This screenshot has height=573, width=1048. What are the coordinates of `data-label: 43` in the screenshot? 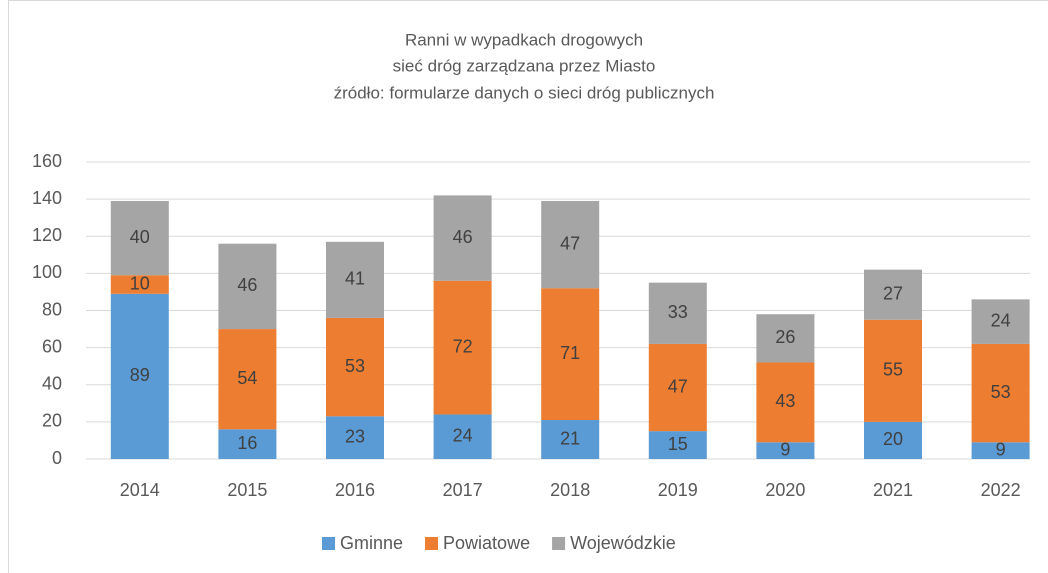 It's located at (785, 401).